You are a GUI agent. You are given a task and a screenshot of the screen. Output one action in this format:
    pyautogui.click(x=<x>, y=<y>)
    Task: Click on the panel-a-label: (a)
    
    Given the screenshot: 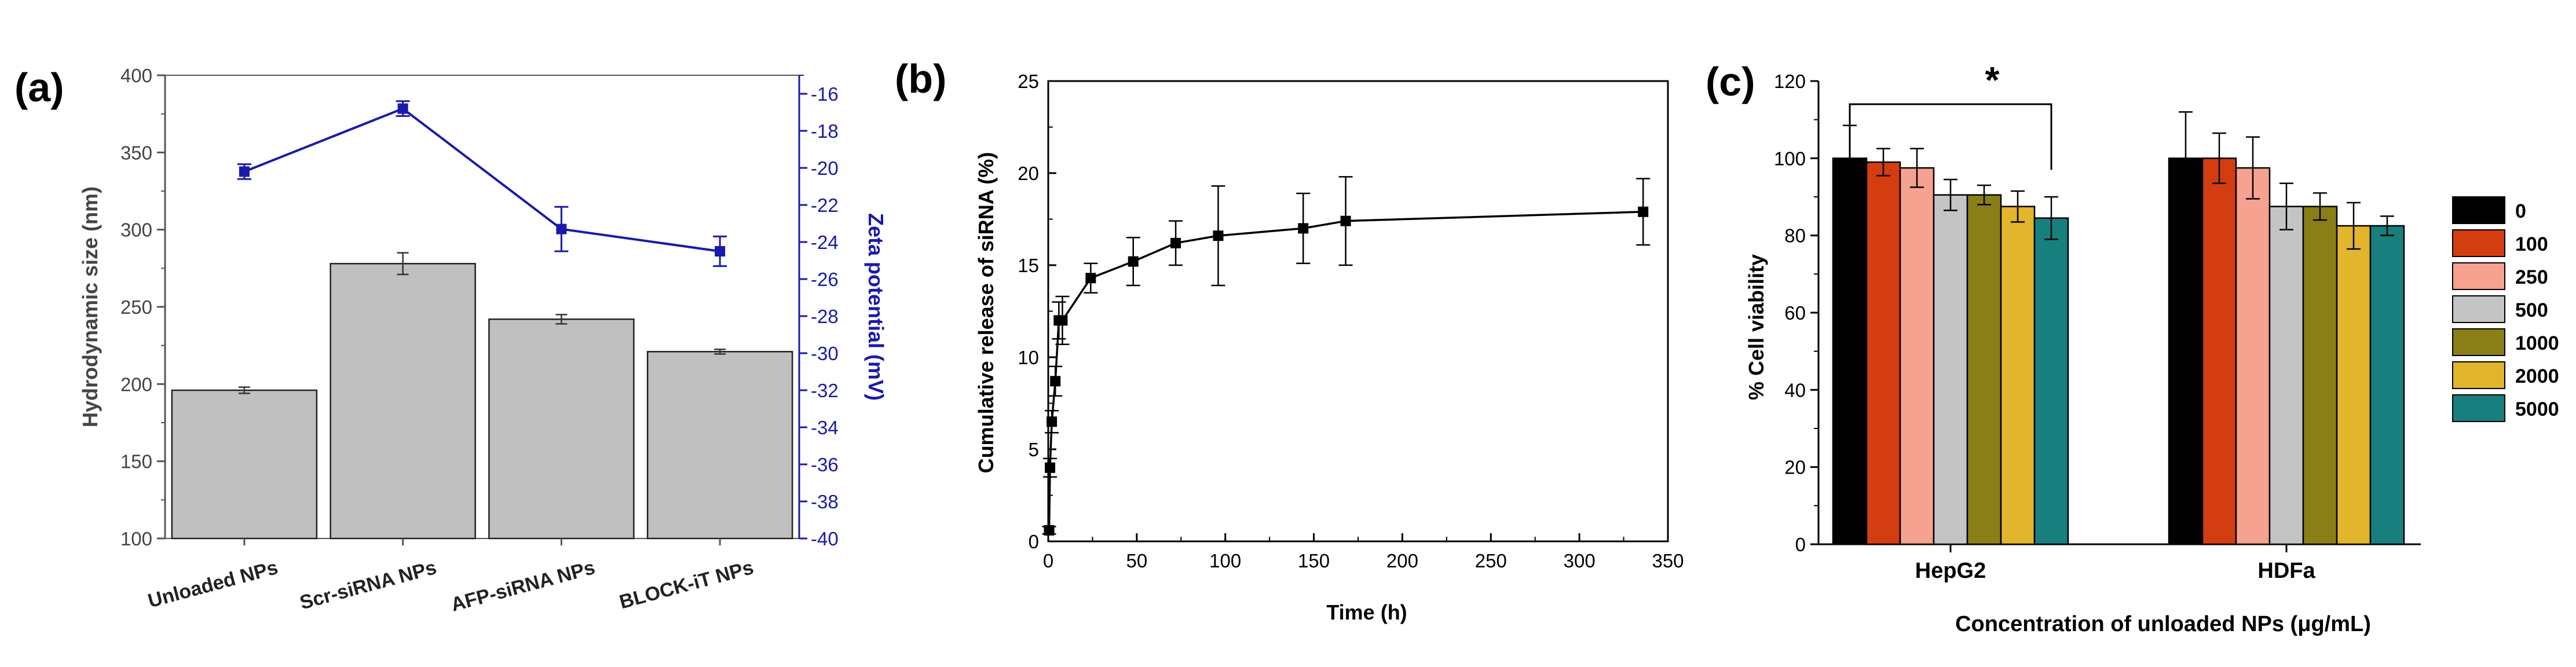 What is the action you would take?
    pyautogui.click(x=39, y=88)
    